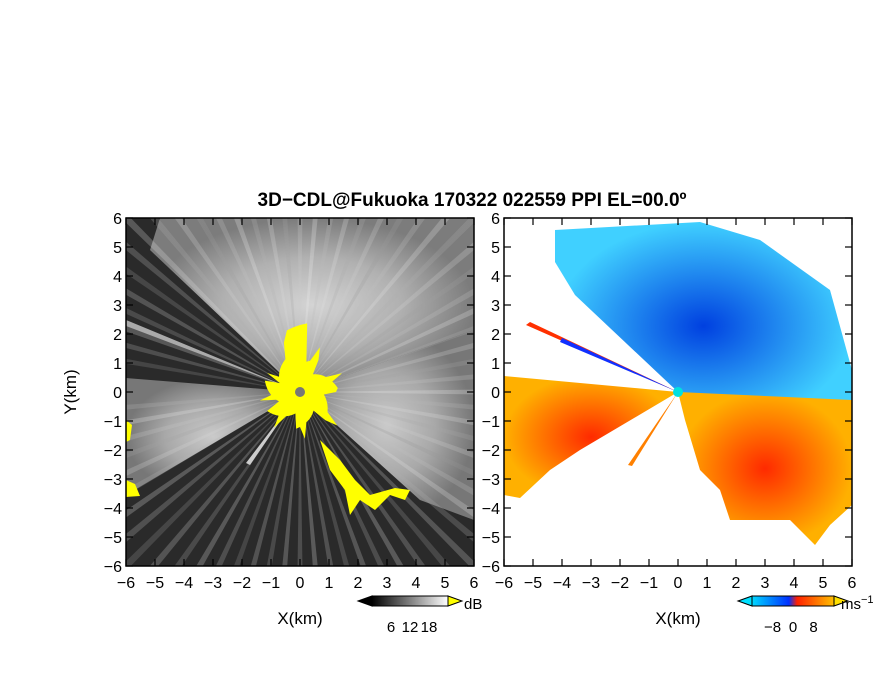 This screenshot has width=880, height=680. Describe the element at coordinates (841, 601) in the screenshot. I see `cb-overflow-right` at that location.